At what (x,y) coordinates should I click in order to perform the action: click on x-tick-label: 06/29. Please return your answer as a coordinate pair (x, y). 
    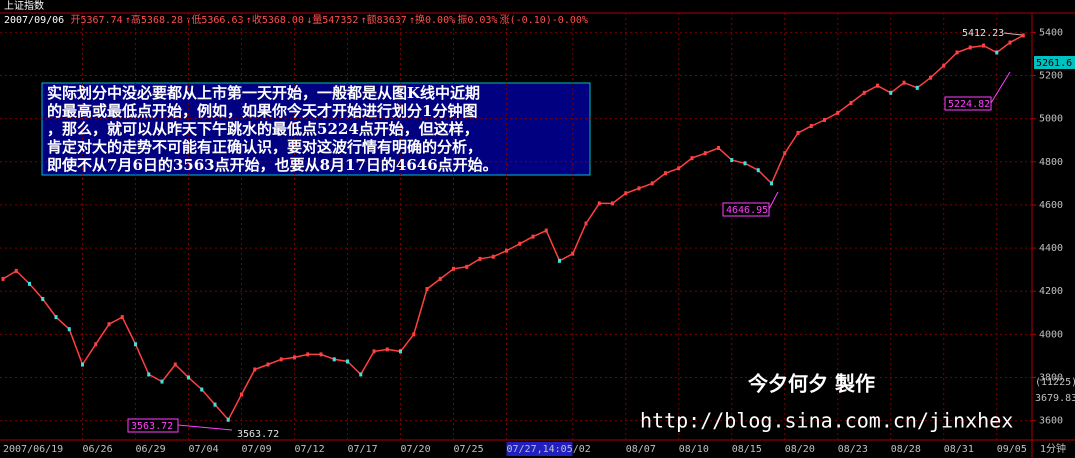
    Looking at the image, I should click on (151, 449).